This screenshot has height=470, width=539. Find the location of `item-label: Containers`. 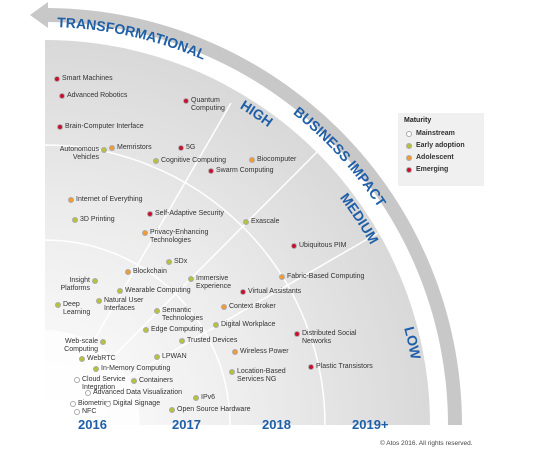

item-label: Containers is located at coordinates (156, 380).